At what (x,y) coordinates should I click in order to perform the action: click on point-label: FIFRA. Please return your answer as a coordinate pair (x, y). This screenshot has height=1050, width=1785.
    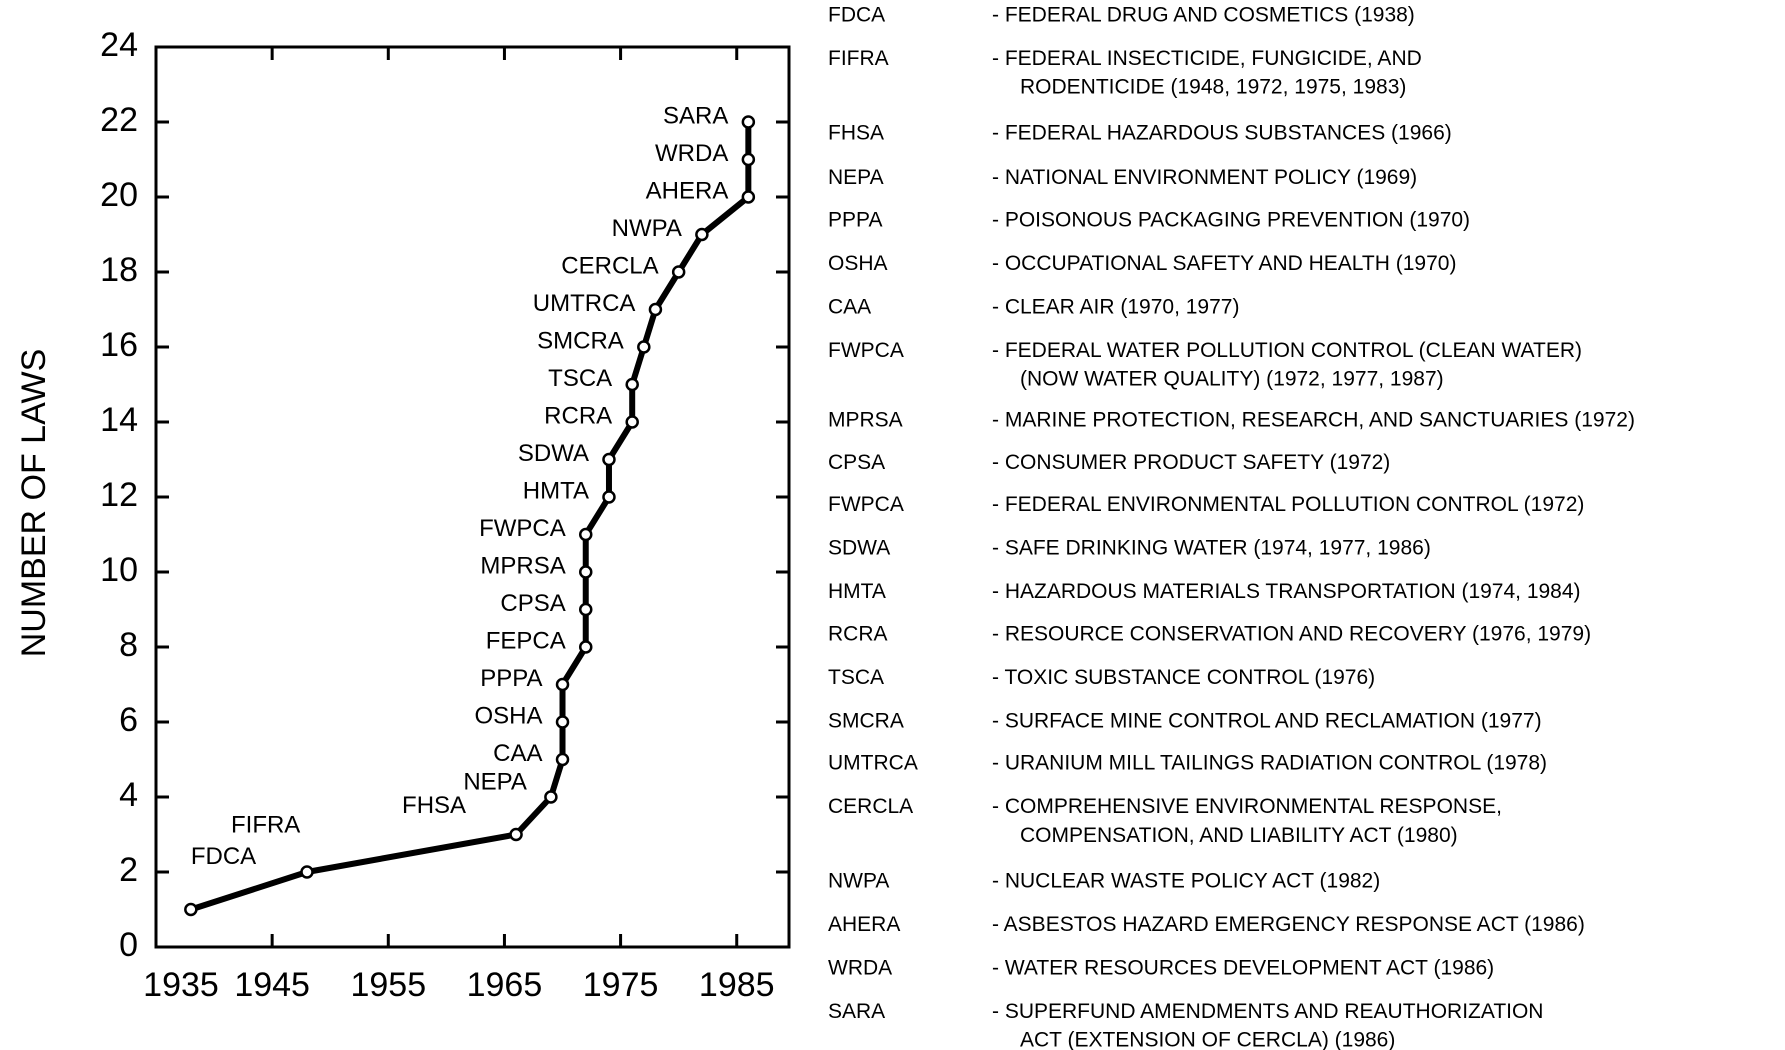
    Looking at the image, I should click on (265, 824).